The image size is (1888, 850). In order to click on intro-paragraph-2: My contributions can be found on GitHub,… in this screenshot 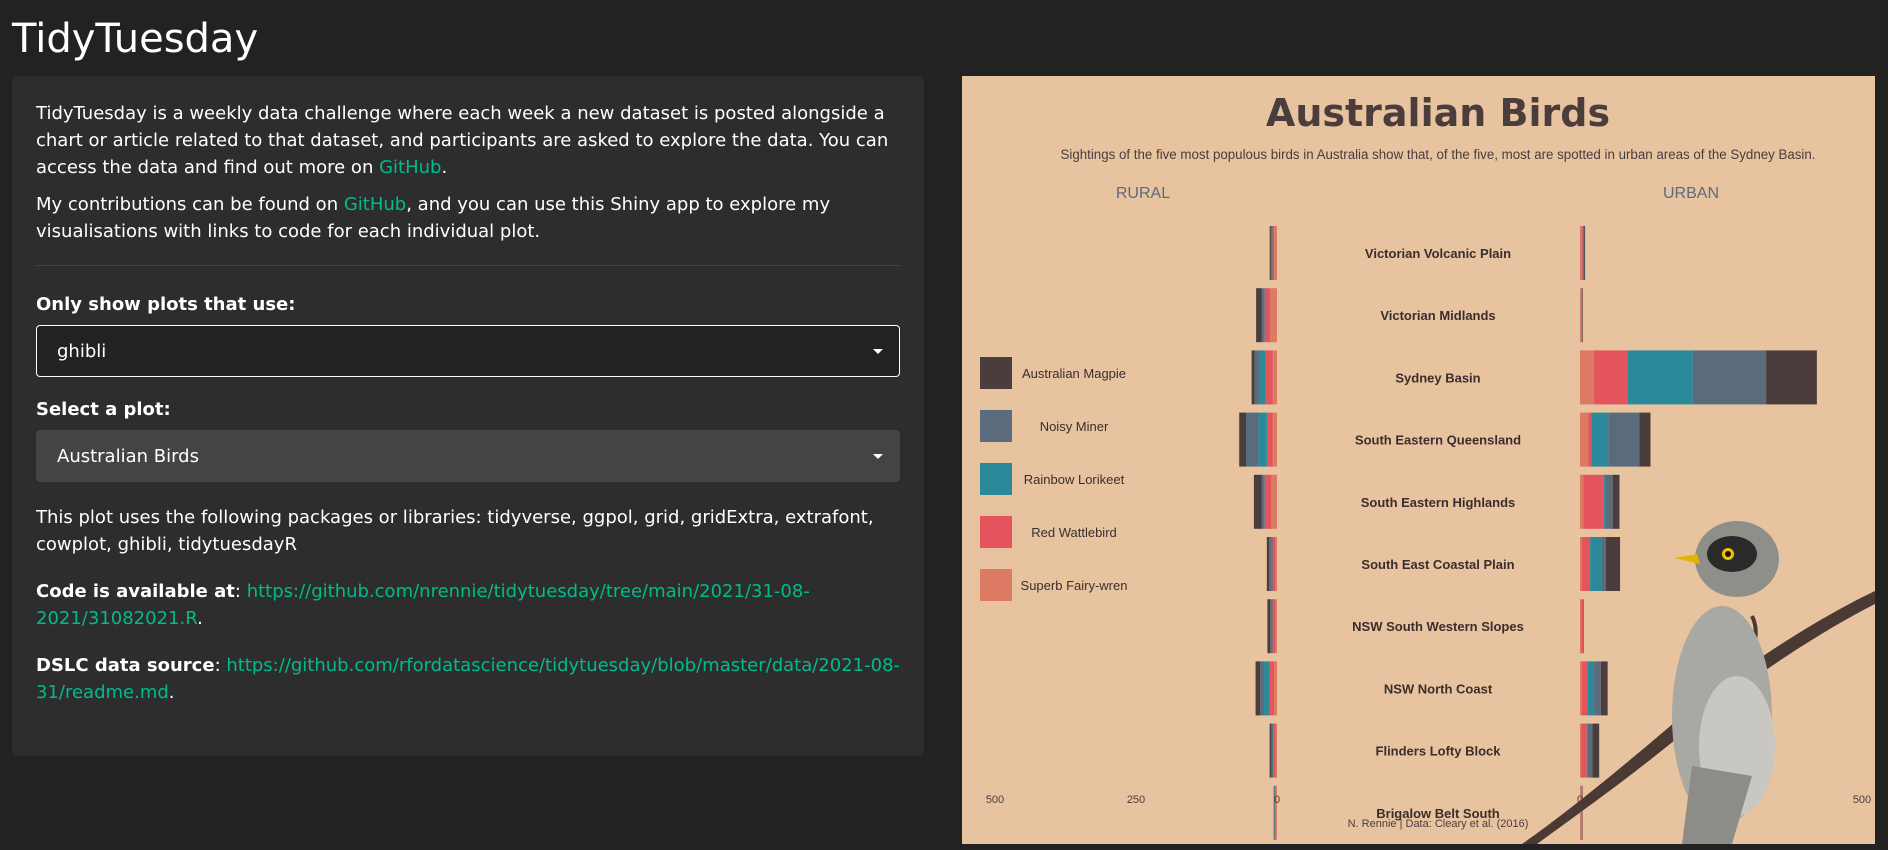, I will do `click(468, 218)`.